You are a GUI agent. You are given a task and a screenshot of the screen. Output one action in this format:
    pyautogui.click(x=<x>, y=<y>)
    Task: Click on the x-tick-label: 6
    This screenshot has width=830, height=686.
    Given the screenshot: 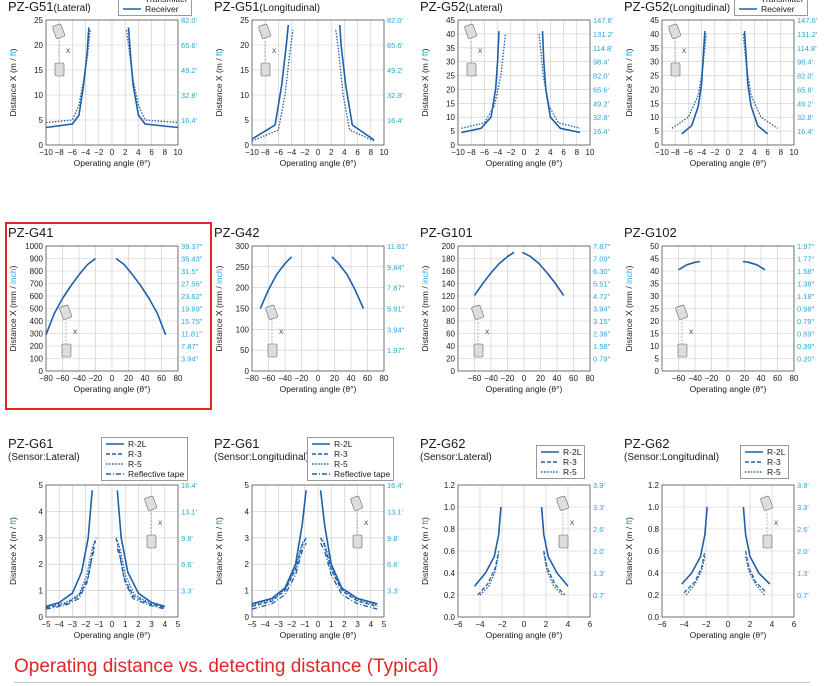 What is the action you would take?
    pyautogui.click(x=563, y=152)
    